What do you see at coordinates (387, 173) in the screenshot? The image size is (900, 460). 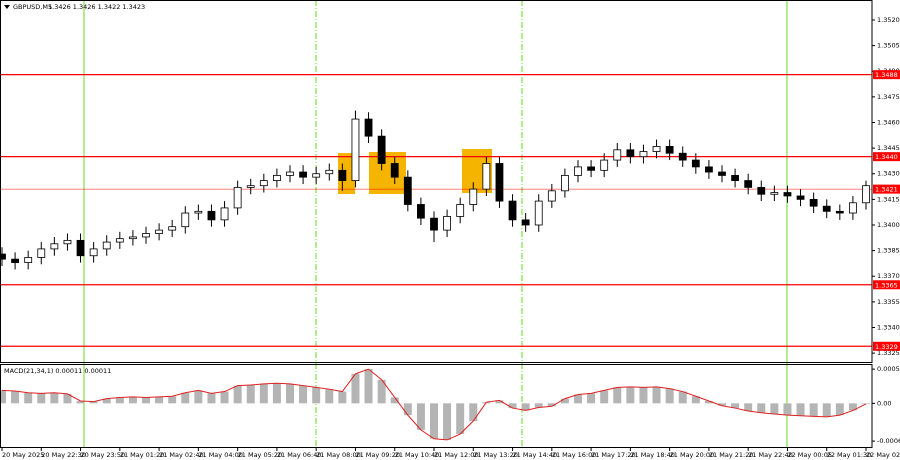 I see `highlight-zone` at bounding box center [387, 173].